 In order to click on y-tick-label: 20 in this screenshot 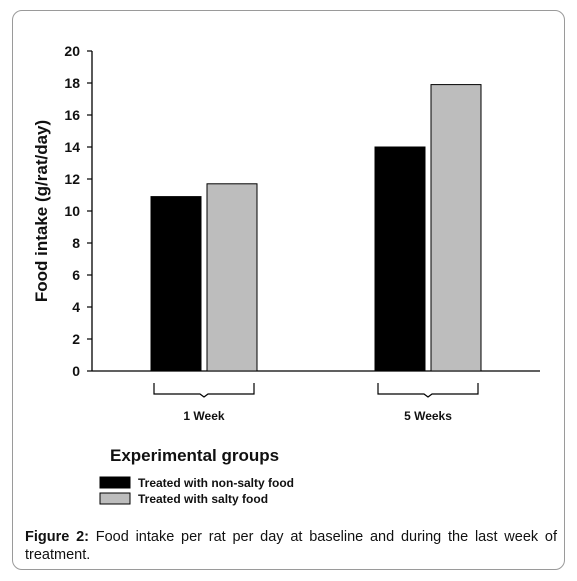, I will do `click(72, 51)`.